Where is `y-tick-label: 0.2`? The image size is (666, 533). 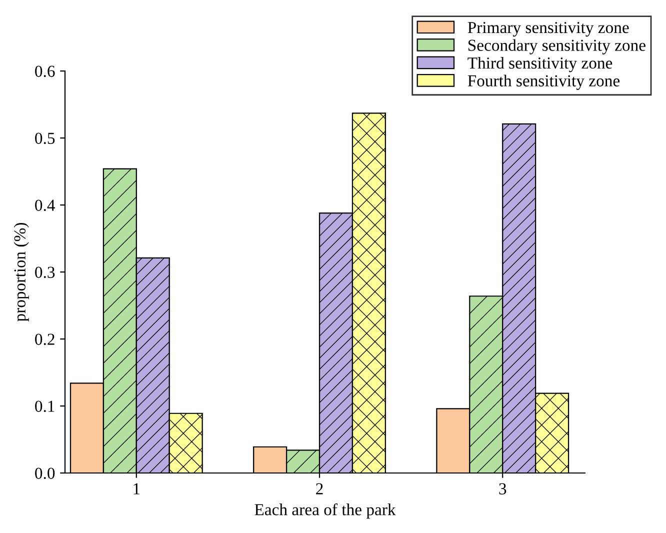
y-tick-label: 0.2 is located at coordinates (44, 340).